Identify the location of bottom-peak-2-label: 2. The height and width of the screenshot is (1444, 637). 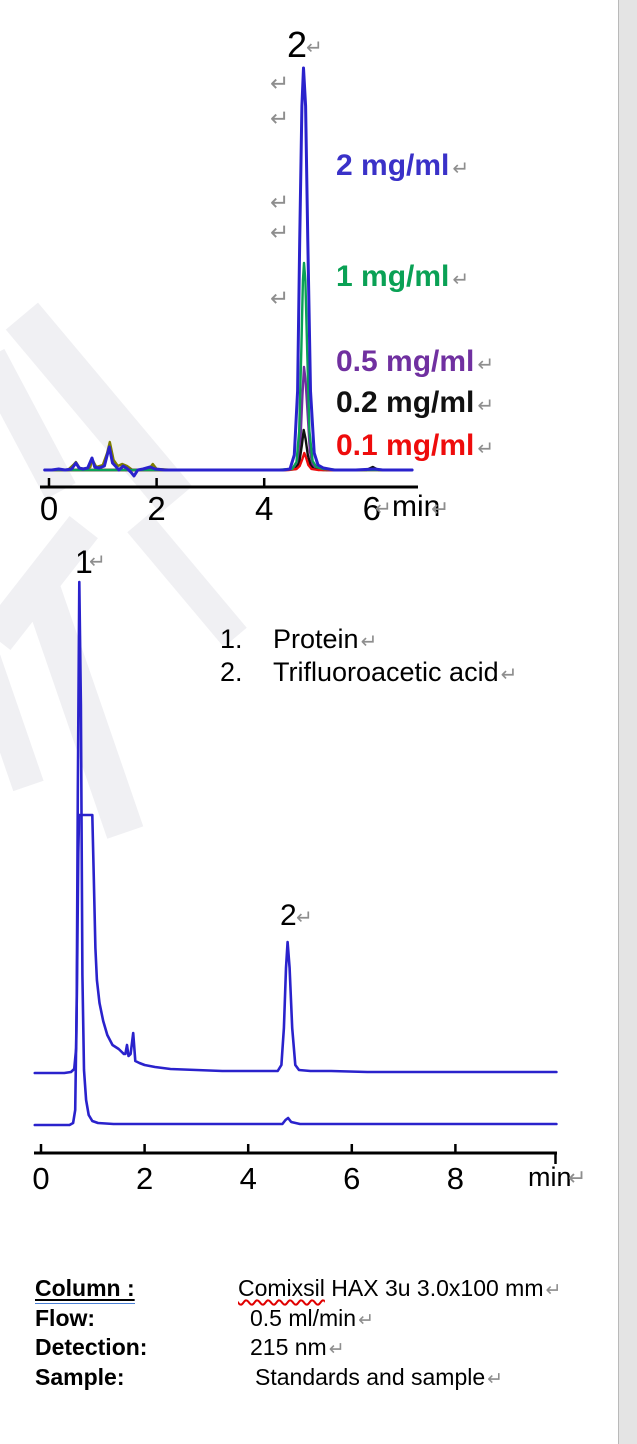
(288, 915).